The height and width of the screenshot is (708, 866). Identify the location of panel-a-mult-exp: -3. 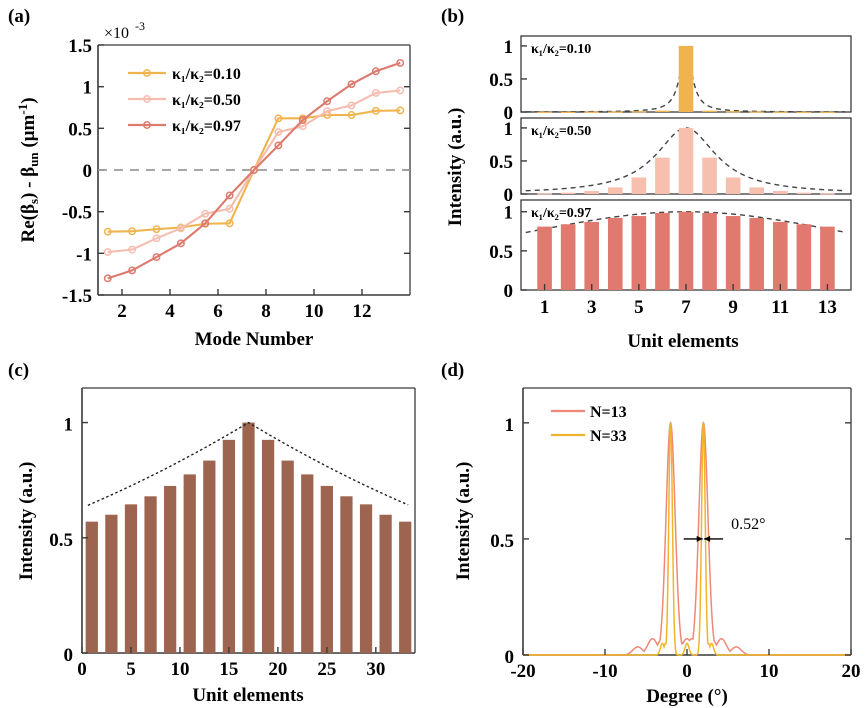
(140, 26).